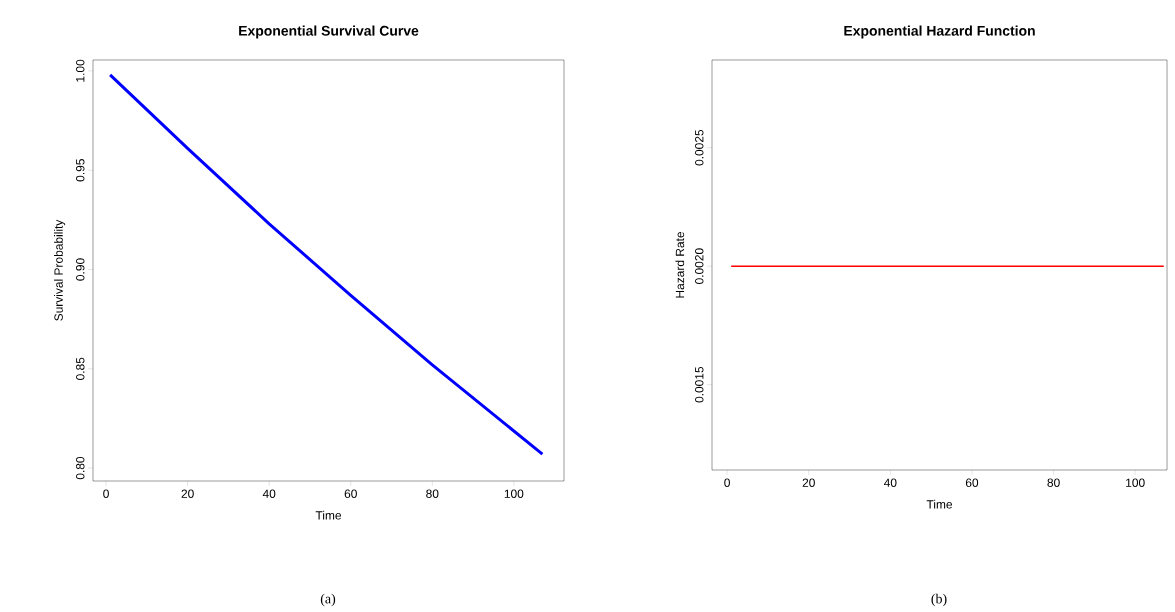  Describe the element at coordinates (680, 265) in the screenshot. I see `y-axis-title: Hazard Rate` at that location.